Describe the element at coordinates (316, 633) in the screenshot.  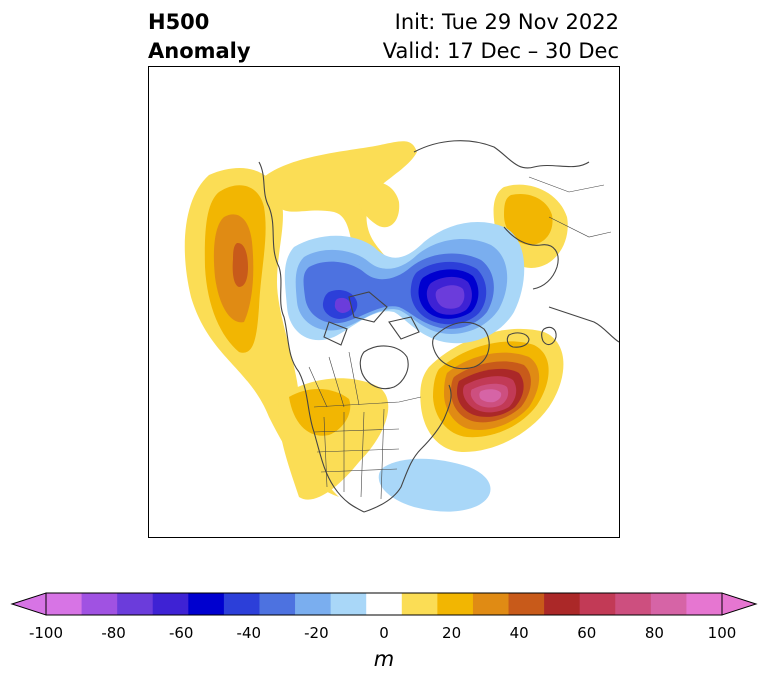
I see `colorbar-tick-label: -20` at that location.